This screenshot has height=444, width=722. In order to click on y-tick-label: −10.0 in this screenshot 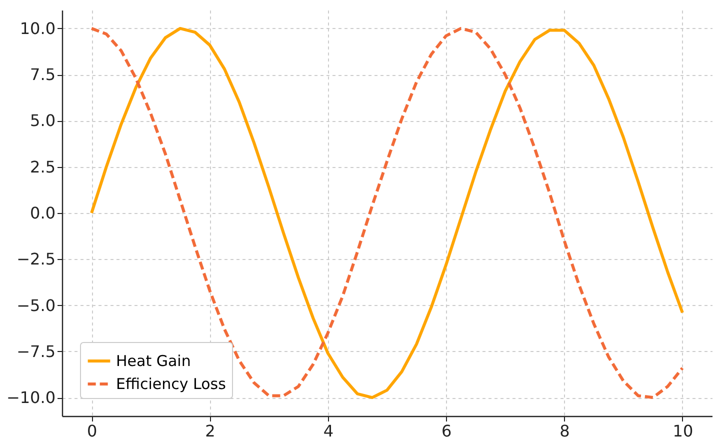, I will do `click(31, 398)`.